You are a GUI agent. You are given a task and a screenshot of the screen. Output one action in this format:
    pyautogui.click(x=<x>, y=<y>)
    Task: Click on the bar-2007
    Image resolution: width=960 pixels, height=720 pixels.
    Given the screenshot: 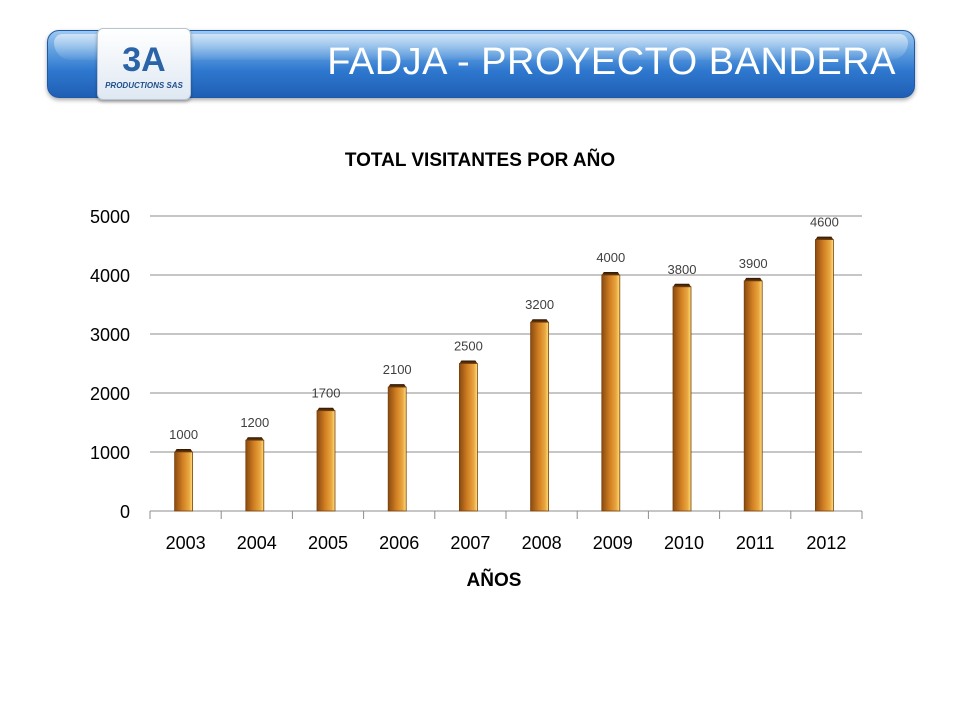 What is the action you would take?
    pyautogui.click(x=468, y=436)
    